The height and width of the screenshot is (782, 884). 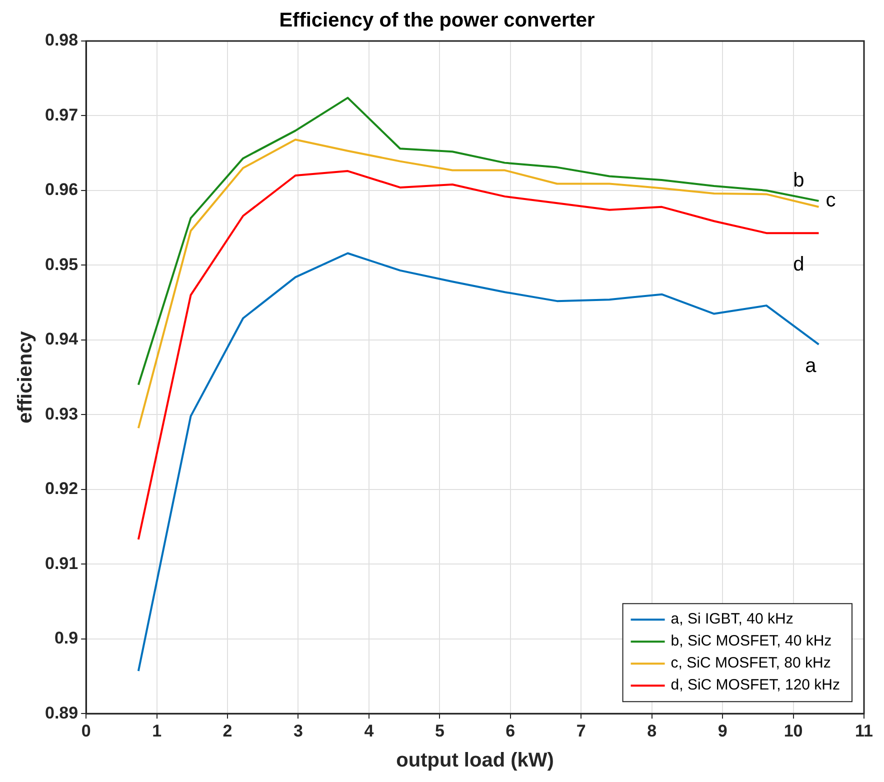 I want to click on legend-label: d, SiC MOSFET, 120 kHz, so click(x=755, y=685).